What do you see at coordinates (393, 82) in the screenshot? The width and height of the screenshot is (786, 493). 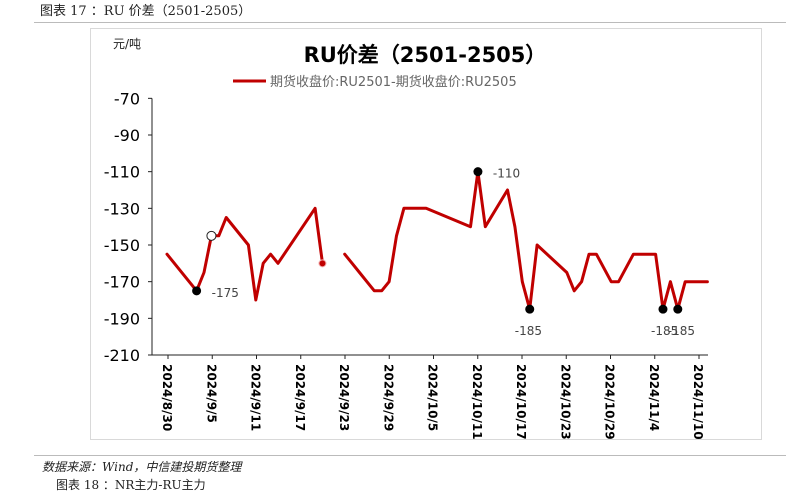 I see `legend-label: 期货收盘价:RU2501-期货收盘价:RU2505` at bounding box center [393, 82].